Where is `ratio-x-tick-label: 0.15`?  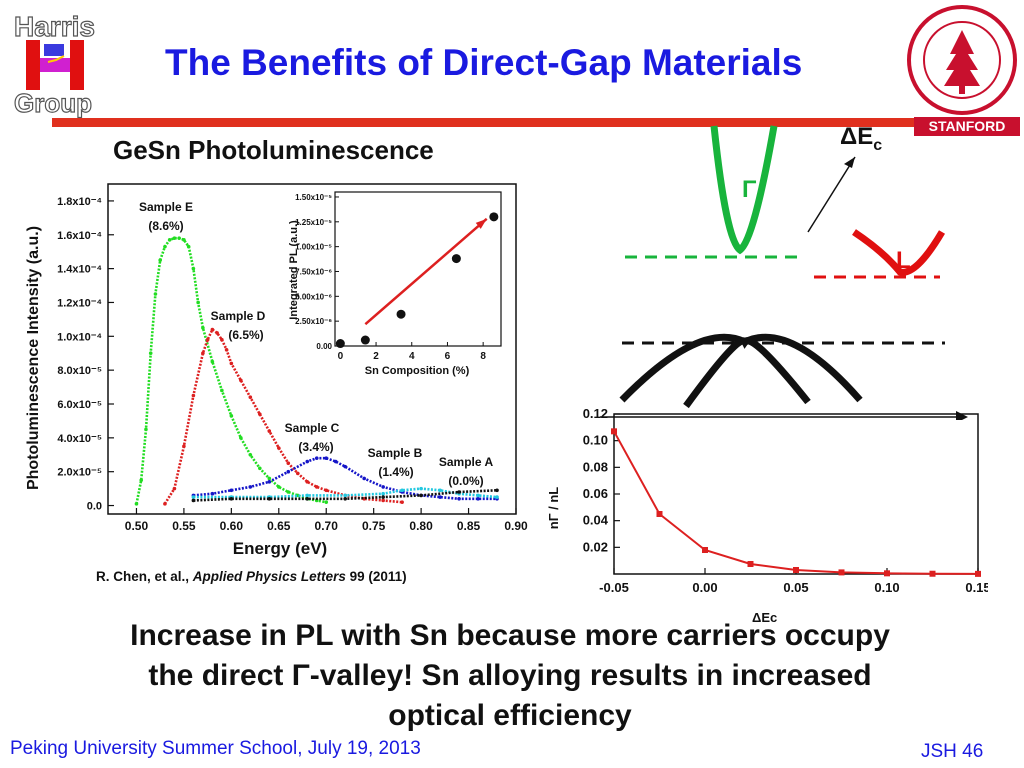
ratio-x-tick-label: 0.15 is located at coordinates (976, 587).